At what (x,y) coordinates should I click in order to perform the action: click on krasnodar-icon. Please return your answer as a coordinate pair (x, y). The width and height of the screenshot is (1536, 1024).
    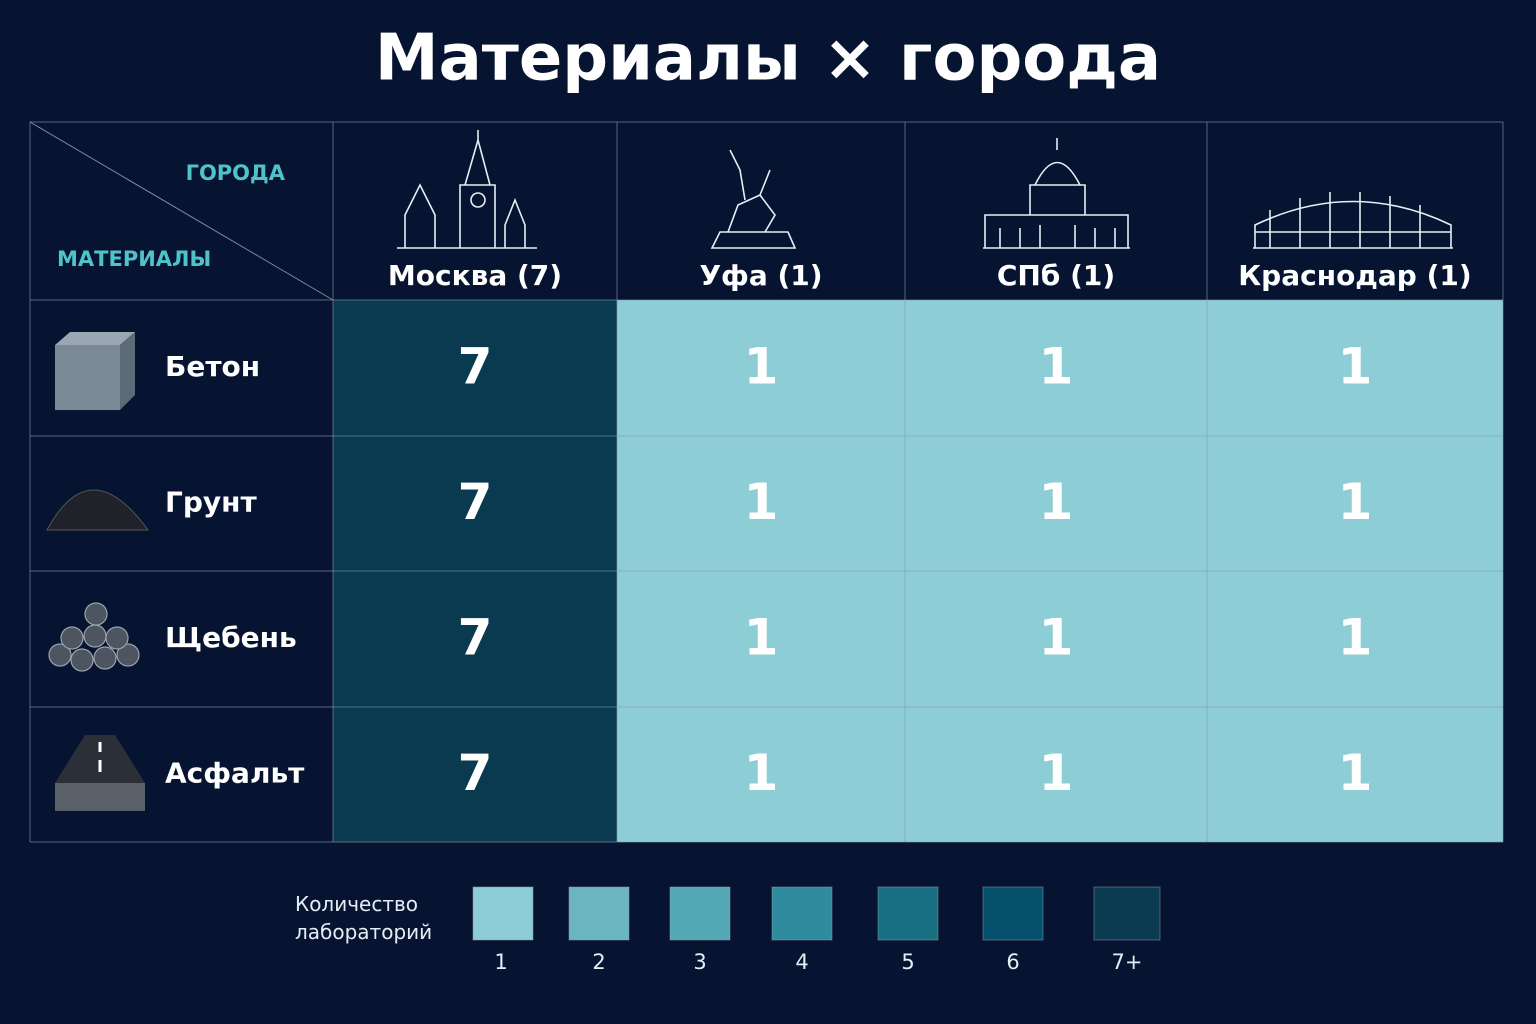
    Looking at the image, I should click on (1353, 220).